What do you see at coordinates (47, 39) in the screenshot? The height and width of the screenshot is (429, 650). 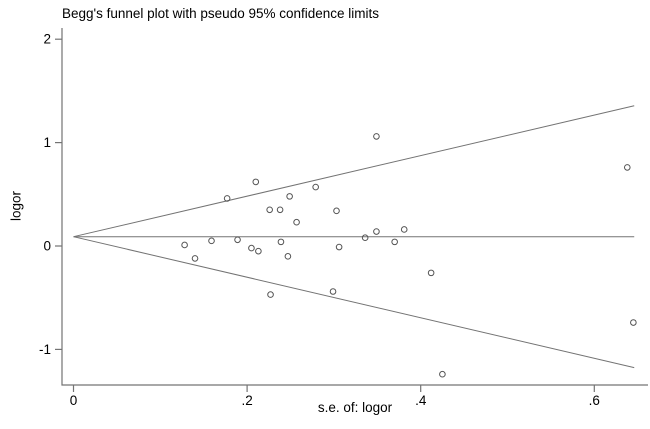 I see `y-tick-label: 2` at bounding box center [47, 39].